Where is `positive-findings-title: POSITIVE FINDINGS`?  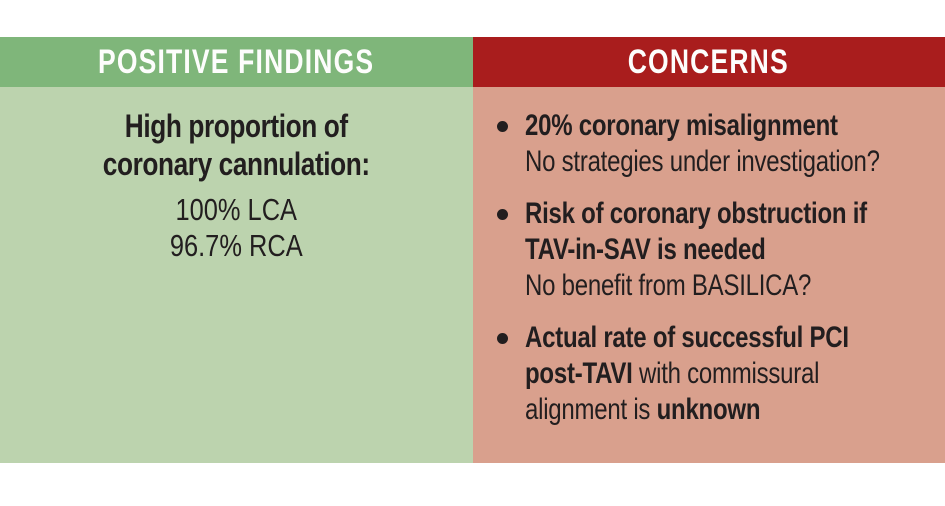
positive-findings-title: POSITIVE FINDINGS is located at coordinates (236, 61).